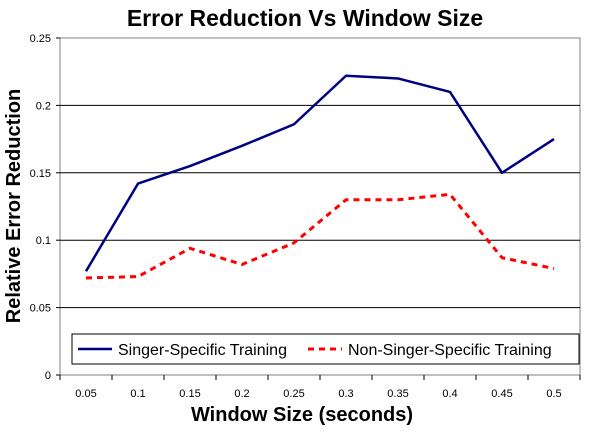  Describe the element at coordinates (48, 376) in the screenshot. I see `y-tick-label: 0` at that location.